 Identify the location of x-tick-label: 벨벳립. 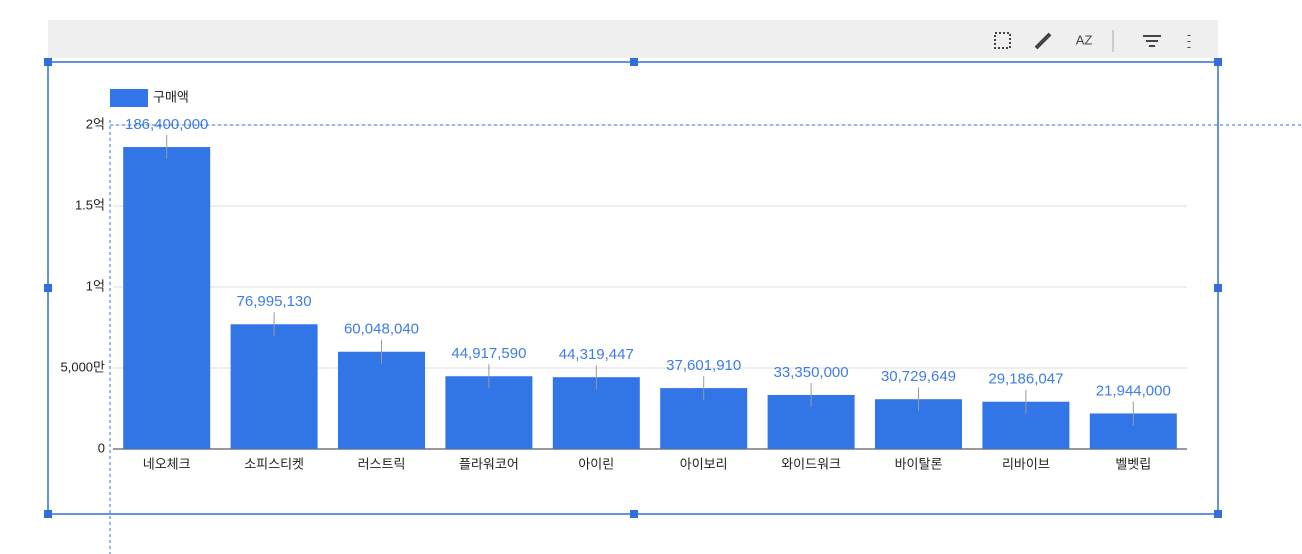
(1133, 463).